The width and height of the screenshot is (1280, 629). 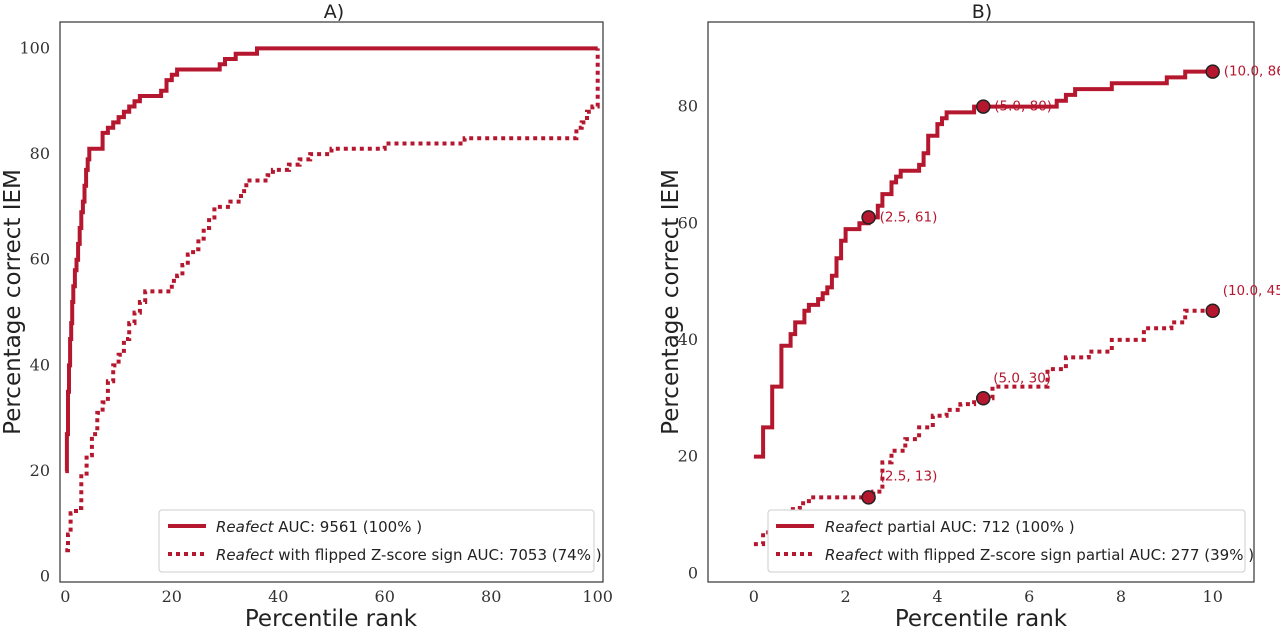 What do you see at coordinates (65, 596) in the screenshot?
I see `panel-a-xtick-label: 0` at bounding box center [65, 596].